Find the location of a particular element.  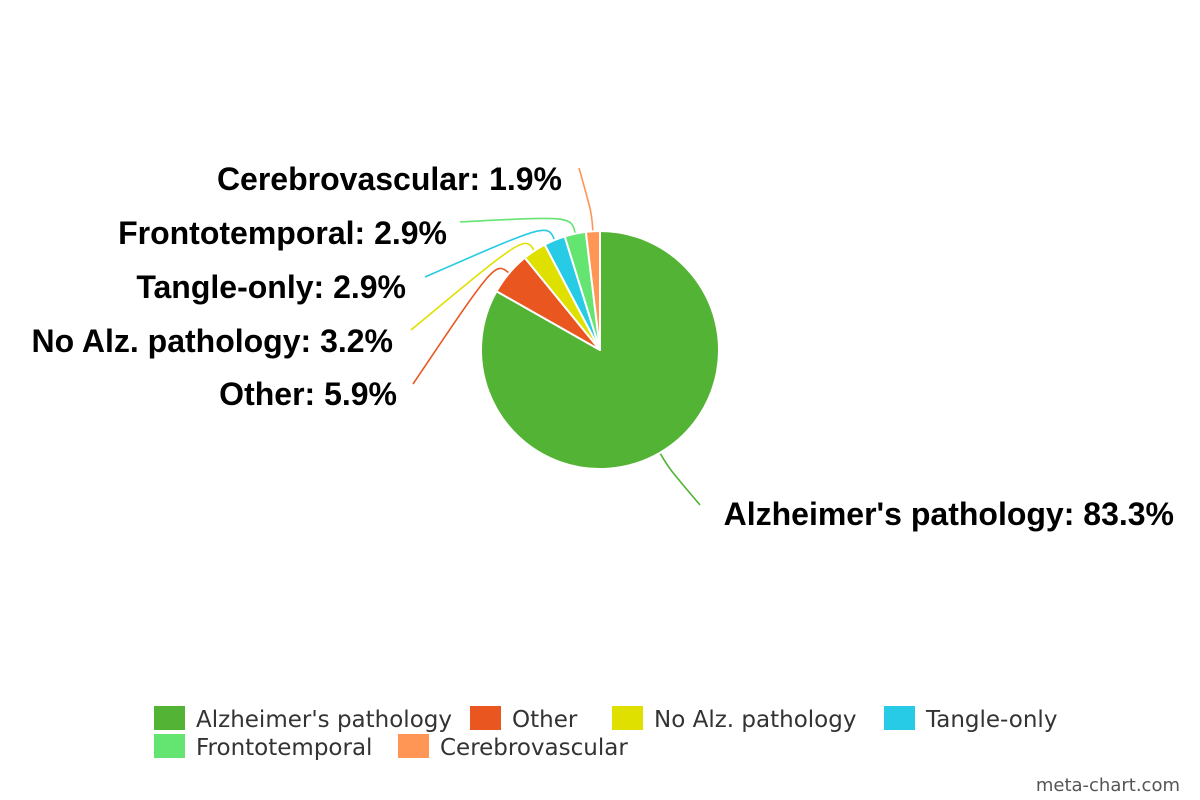

legend-label-other: Other is located at coordinates (545, 720).